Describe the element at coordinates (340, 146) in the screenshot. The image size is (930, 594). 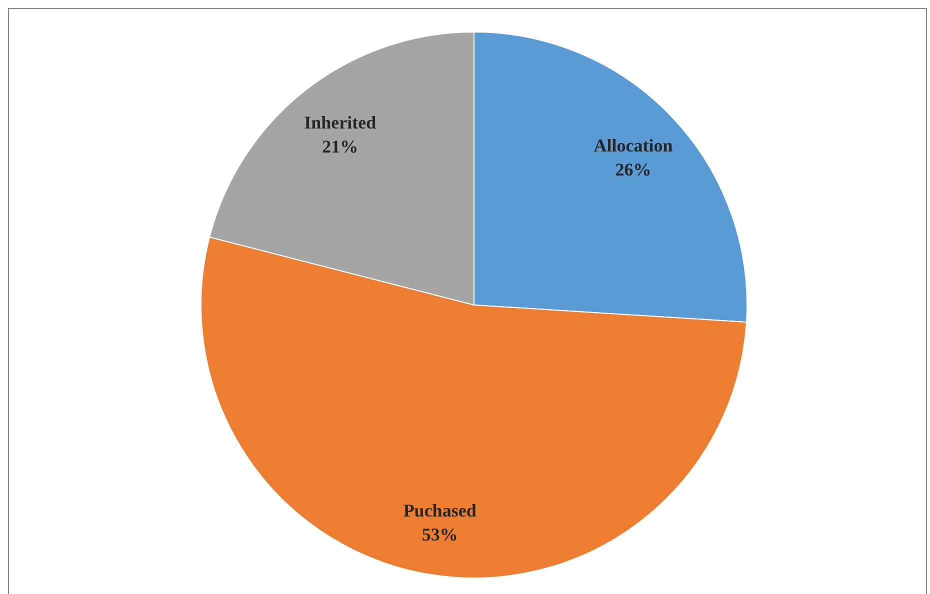
I see `data-label: 21%` at that location.